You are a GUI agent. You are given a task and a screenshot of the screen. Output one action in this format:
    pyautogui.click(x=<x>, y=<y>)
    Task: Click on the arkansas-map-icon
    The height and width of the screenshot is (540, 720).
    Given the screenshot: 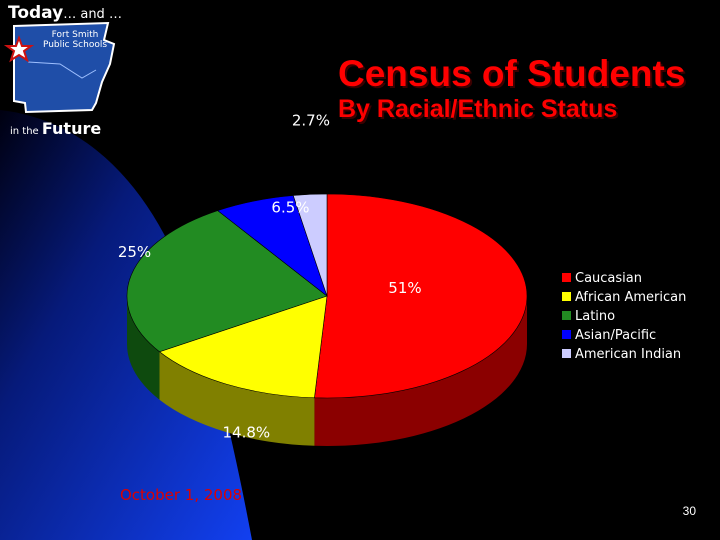 What is the action you would take?
    pyautogui.click(x=64, y=67)
    